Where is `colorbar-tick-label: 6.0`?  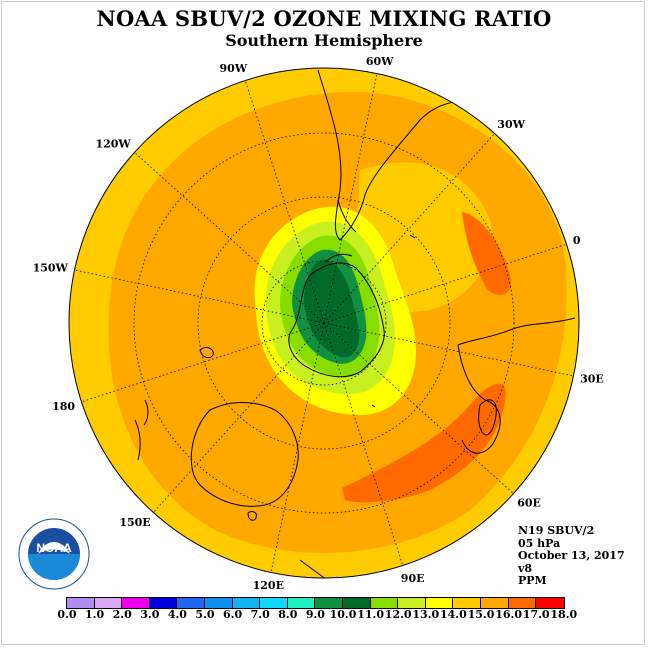 colorbar-tick-label: 6.0 is located at coordinates (233, 614).